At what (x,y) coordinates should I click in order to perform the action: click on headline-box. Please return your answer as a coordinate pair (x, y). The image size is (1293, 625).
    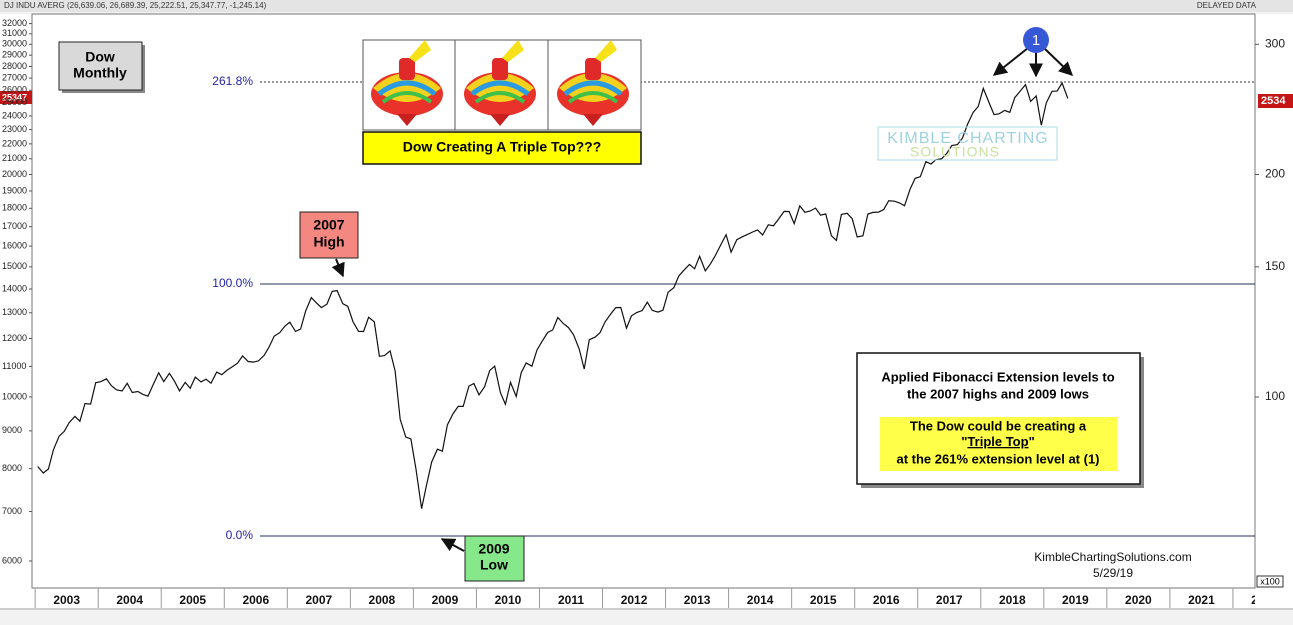
    Looking at the image, I should click on (502, 148).